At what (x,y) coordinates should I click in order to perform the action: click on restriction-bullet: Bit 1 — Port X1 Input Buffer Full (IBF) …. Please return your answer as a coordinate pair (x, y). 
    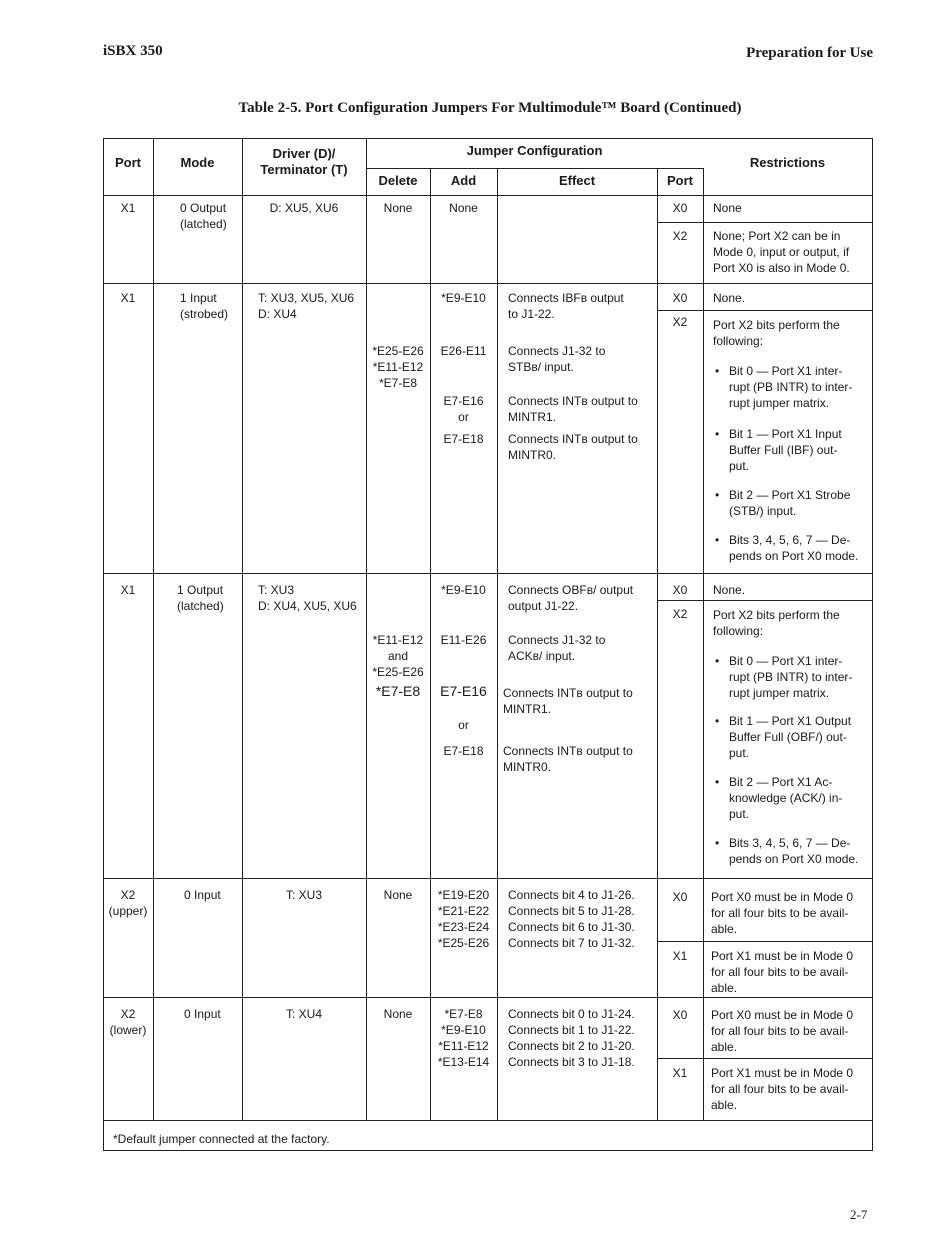
    Looking at the image, I should click on (778, 450).